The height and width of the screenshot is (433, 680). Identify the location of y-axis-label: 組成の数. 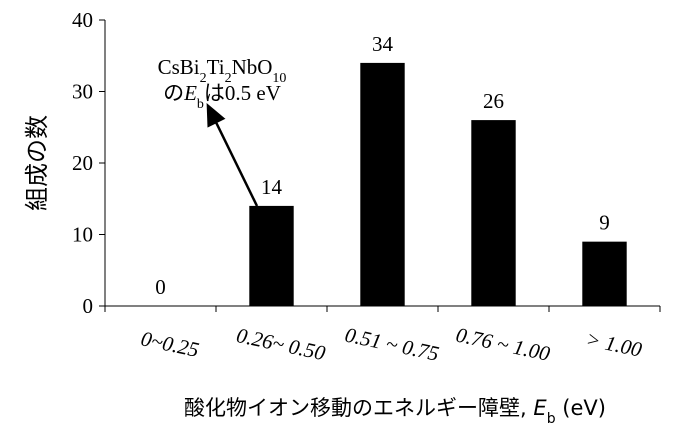
(37, 163).